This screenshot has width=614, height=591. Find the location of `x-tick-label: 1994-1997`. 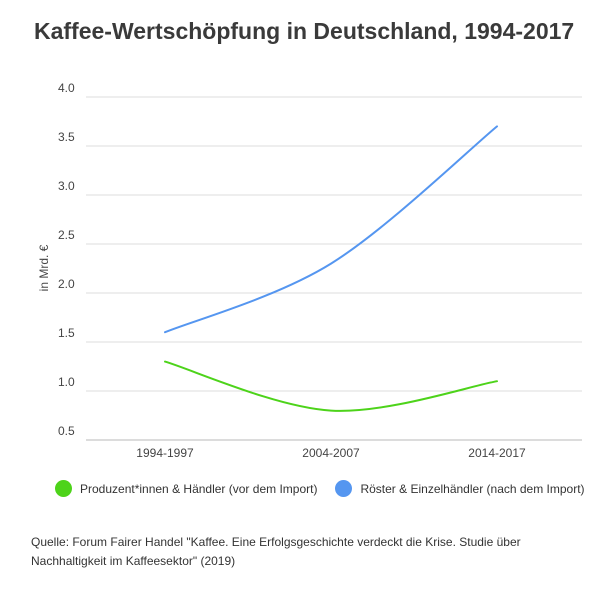

x-tick-label: 1994-1997 is located at coordinates (165, 453).